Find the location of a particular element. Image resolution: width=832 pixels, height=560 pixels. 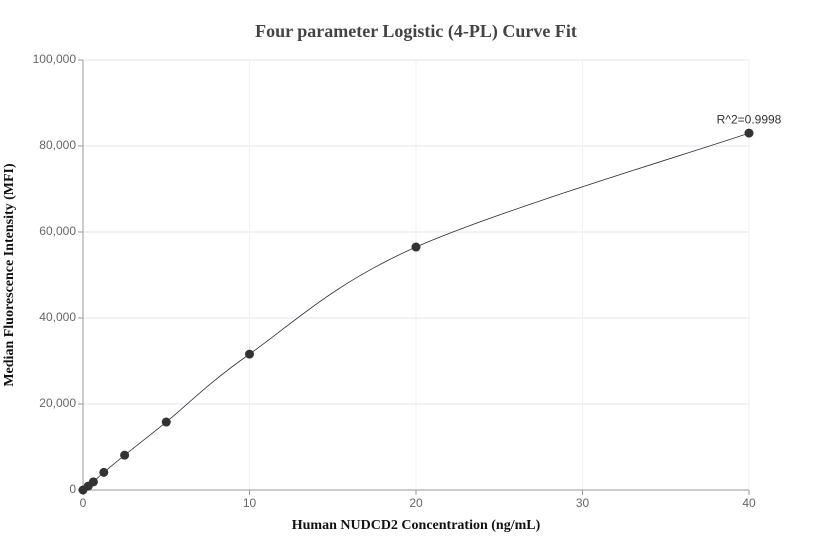

y-tick-label: 20,000 is located at coordinates (57, 403).